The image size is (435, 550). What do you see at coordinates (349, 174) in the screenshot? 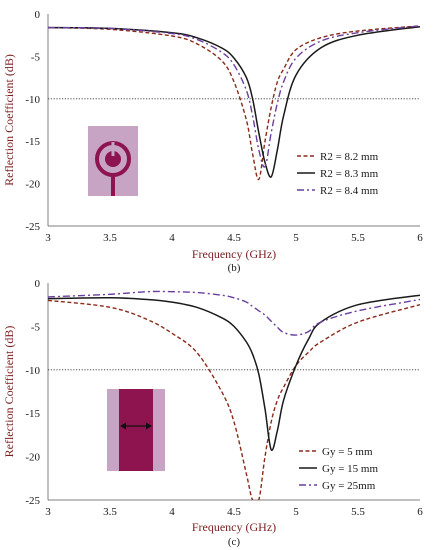
I see `legend-label-1: R2 = 8.3 mm` at bounding box center [349, 174].